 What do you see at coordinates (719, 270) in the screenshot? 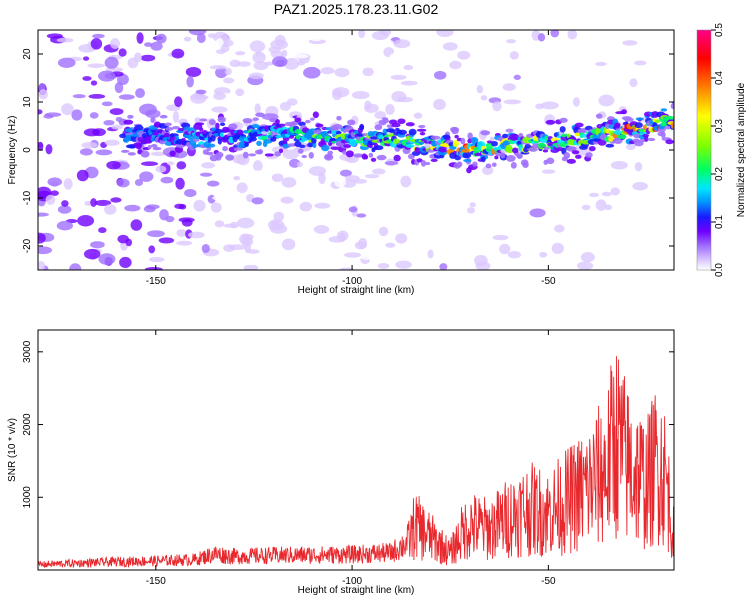
I see `colorbar-tick-label: 0.0` at bounding box center [719, 270].